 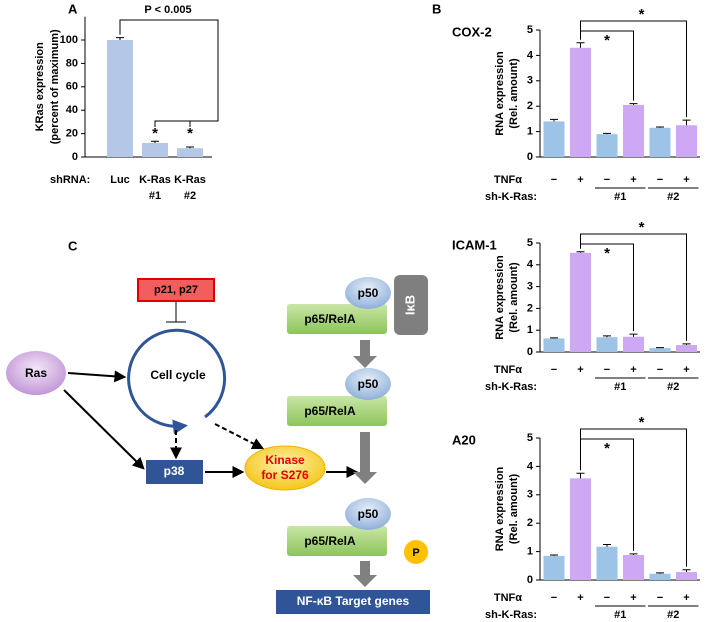 What do you see at coordinates (176, 290) in the screenshot?
I see `inhibitor-label: p21, p27` at bounding box center [176, 290].